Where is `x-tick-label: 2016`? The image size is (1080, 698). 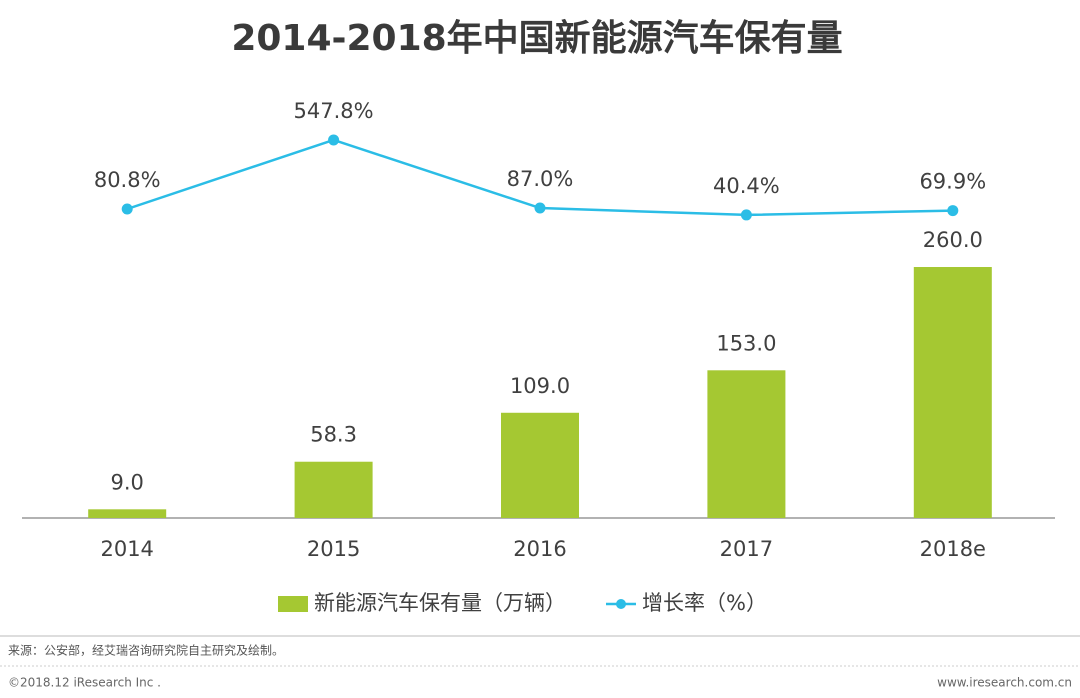
x-tick-label: 2016 is located at coordinates (539, 549).